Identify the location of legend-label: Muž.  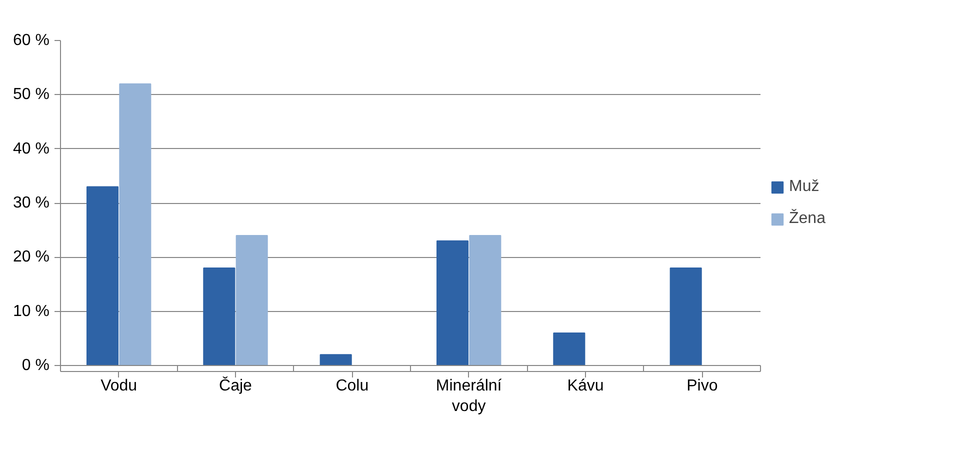
(804, 187).